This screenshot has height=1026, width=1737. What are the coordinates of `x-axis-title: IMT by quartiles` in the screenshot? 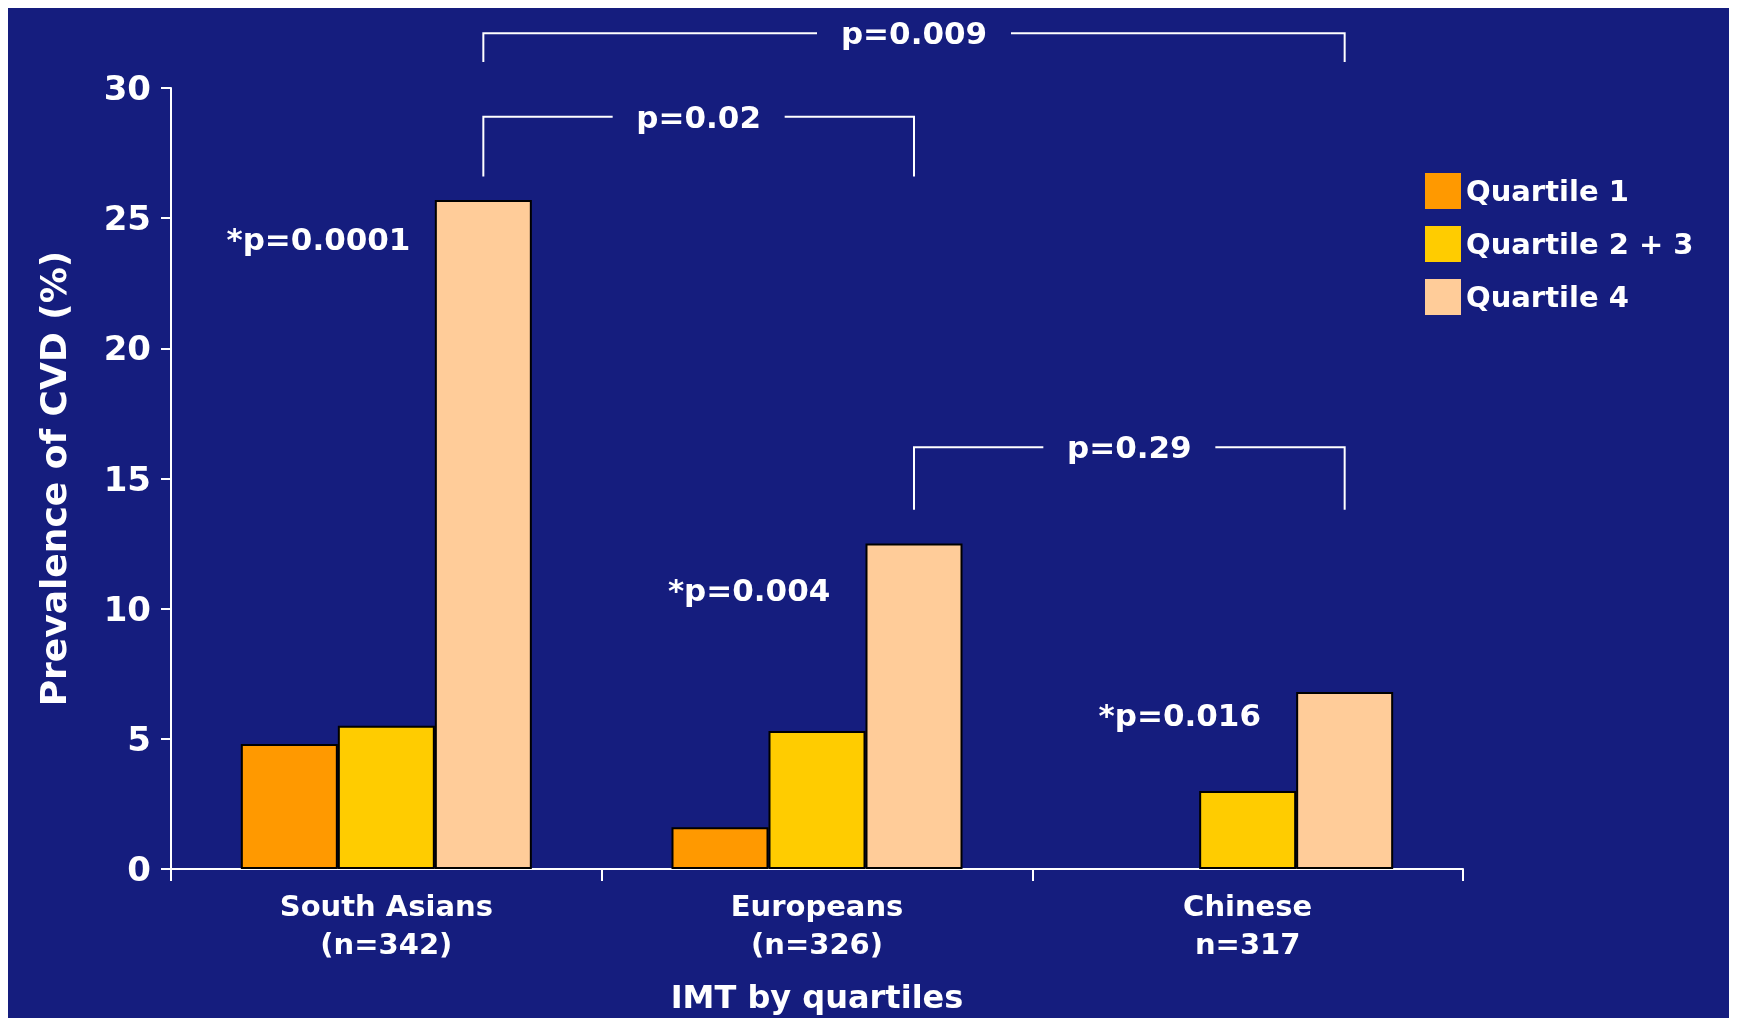 It's located at (817, 997).